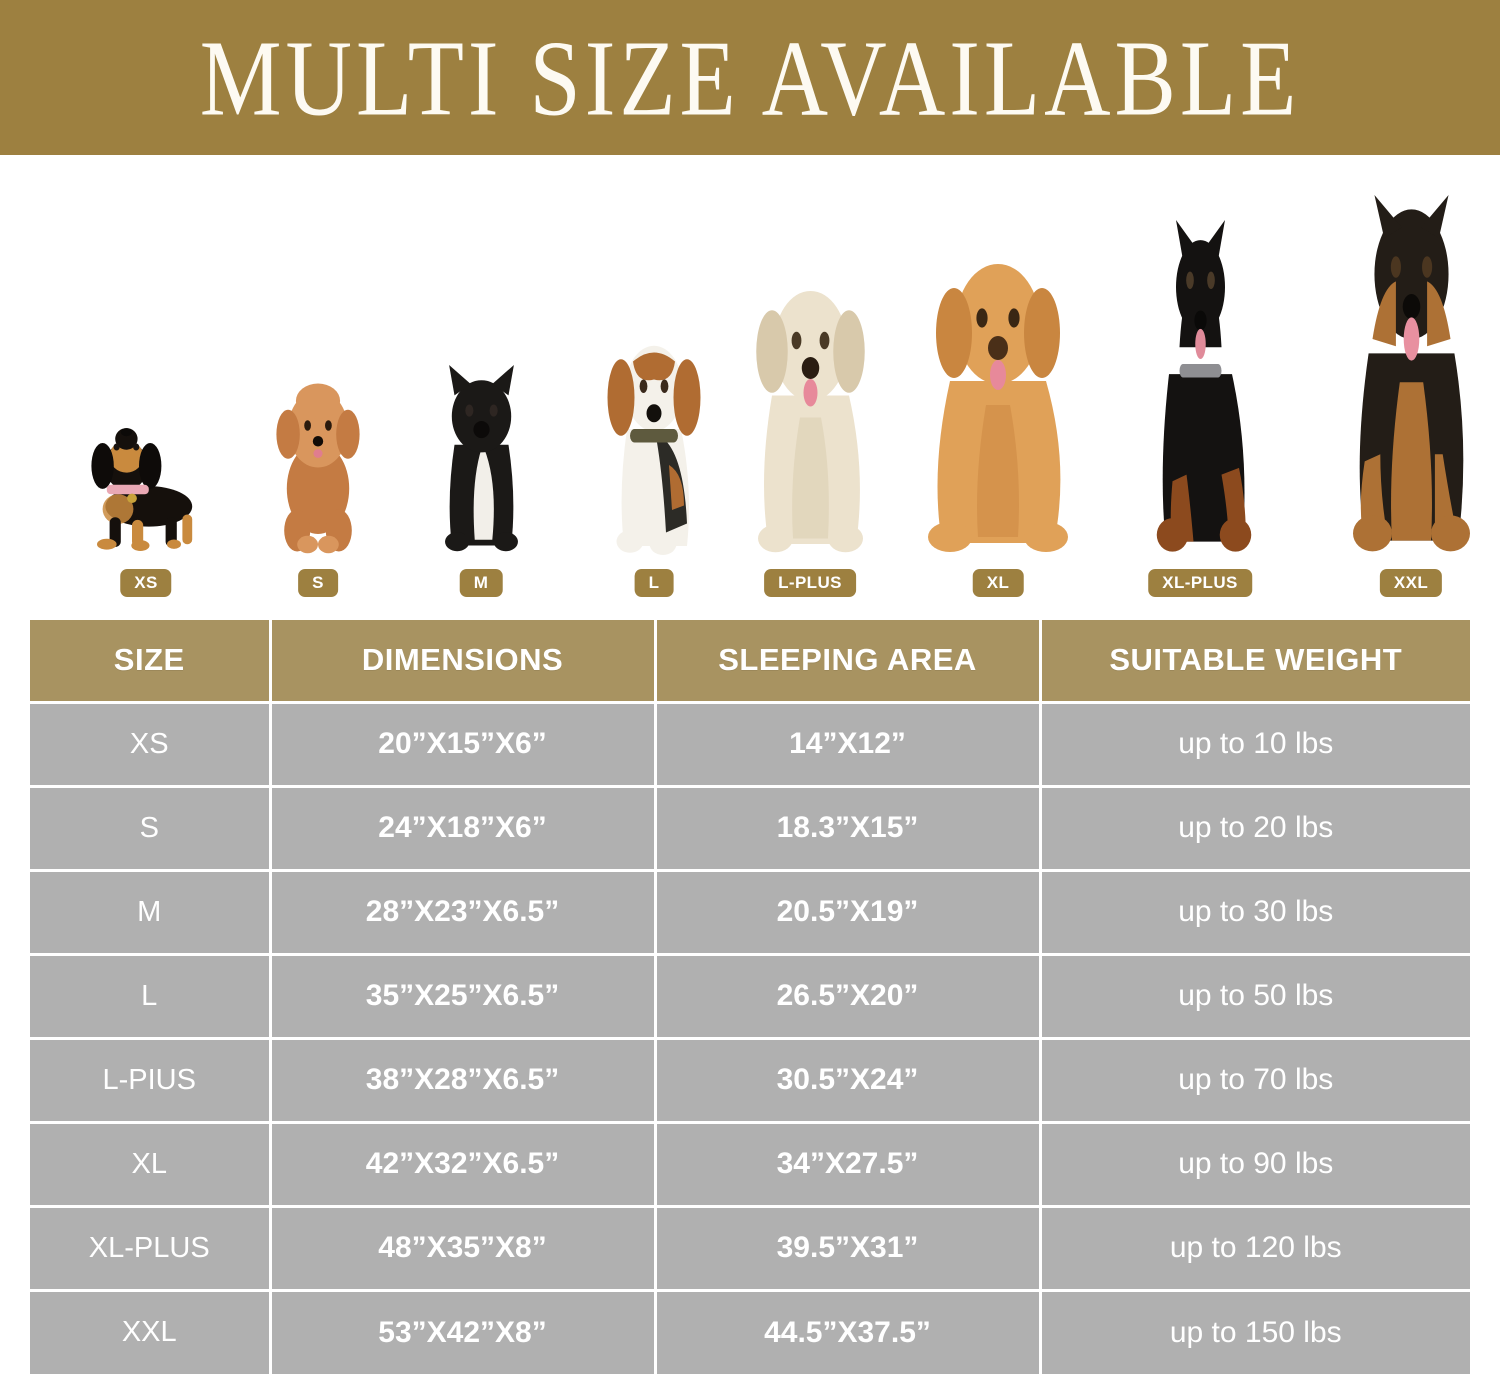 This screenshot has height=1396, width=1500. Describe the element at coordinates (146, 487) in the screenshot. I see `dog-image-xs` at that location.